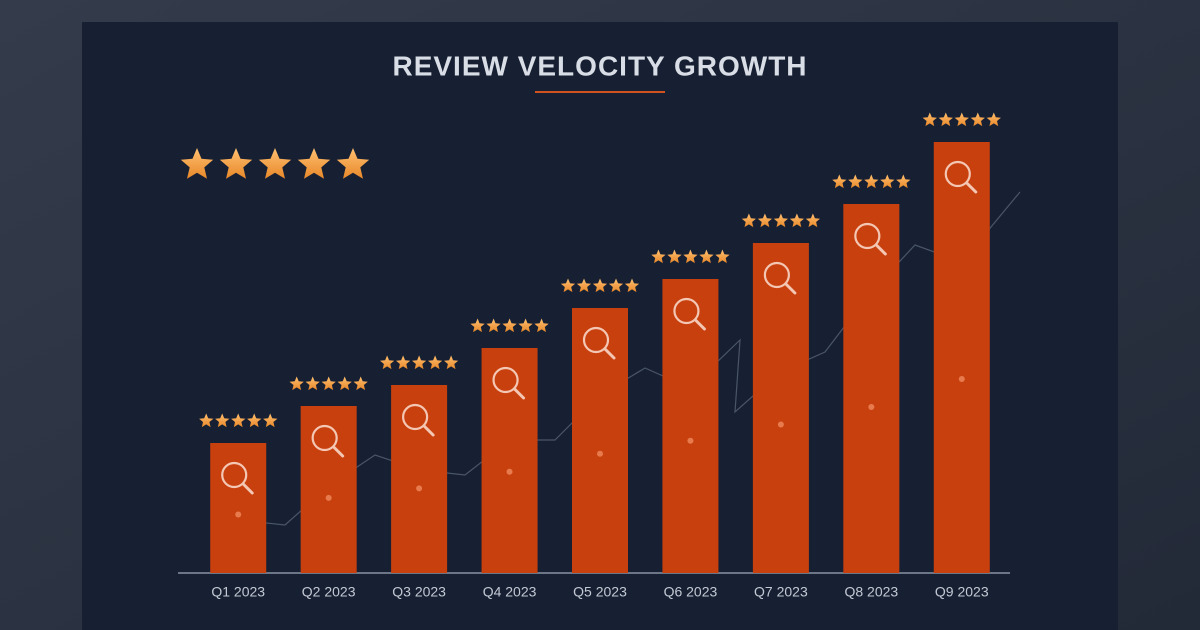  What do you see at coordinates (599, 65) in the screenshot?
I see `chart-title: REVIEW VELOCITY GROWTH` at bounding box center [599, 65].